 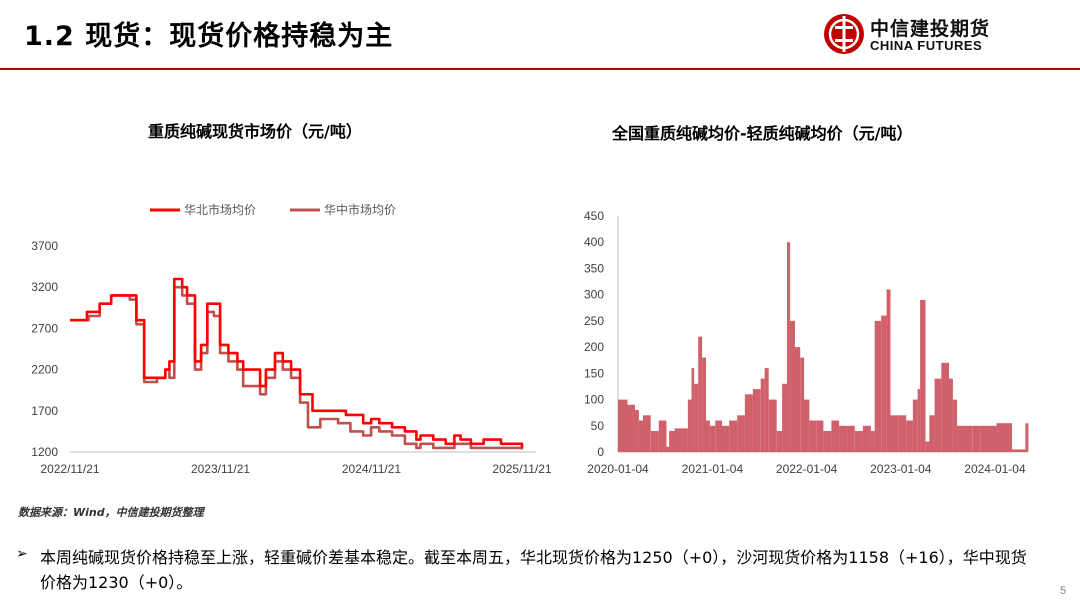 I want to click on left-x-tick-label: 2024/11/21, so click(x=371, y=469).